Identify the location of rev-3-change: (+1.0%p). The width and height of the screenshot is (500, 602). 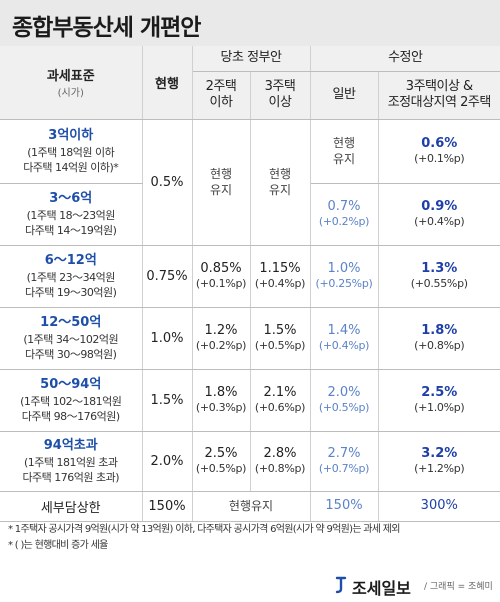
(439, 407).